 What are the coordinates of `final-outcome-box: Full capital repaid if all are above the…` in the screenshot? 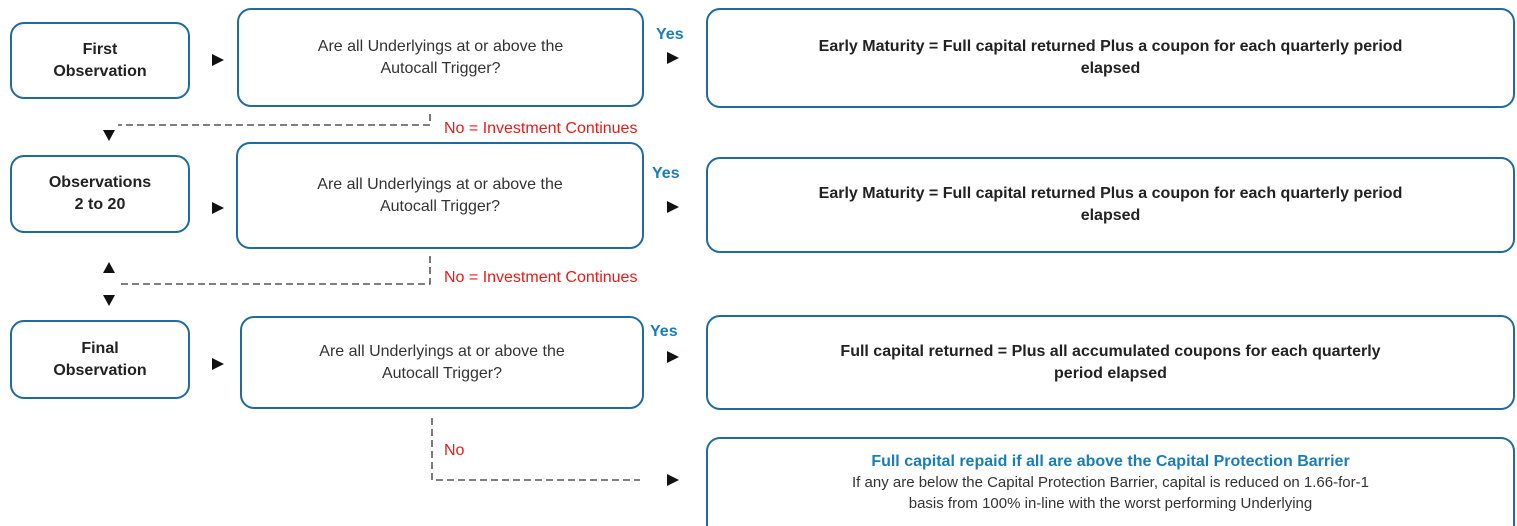 It's located at (1110, 481).